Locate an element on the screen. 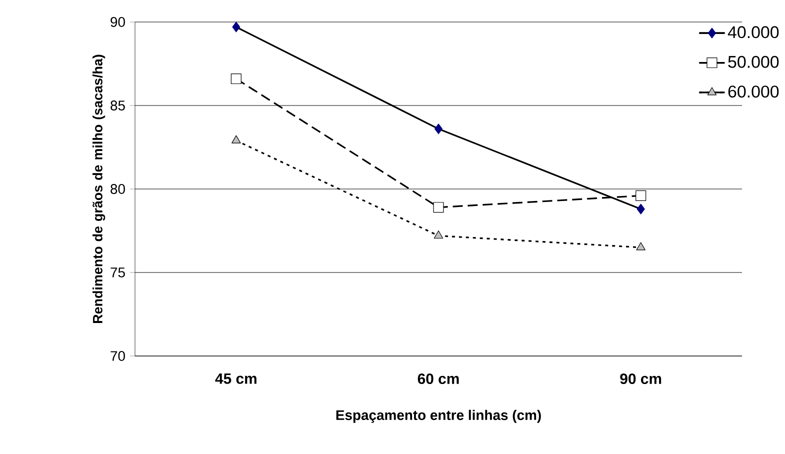 The image size is (785, 454). x-tick-label: 90 cm is located at coordinates (641, 378).